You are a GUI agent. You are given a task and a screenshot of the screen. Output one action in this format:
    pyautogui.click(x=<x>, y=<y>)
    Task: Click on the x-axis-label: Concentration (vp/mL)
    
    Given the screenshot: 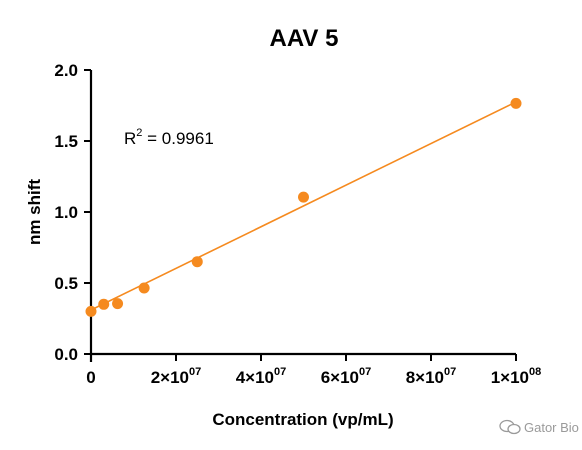 What is the action you would take?
    pyautogui.click(x=302, y=419)
    